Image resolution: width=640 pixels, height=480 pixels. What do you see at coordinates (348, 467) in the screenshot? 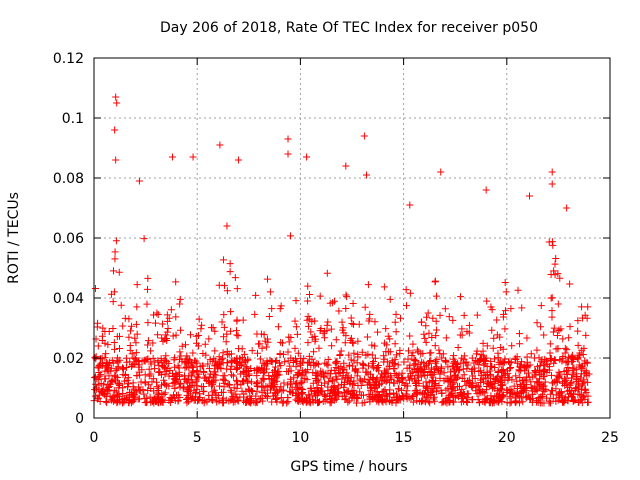
I see `x-axis-label: GPS time / hours` at bounding box center [348, 467].